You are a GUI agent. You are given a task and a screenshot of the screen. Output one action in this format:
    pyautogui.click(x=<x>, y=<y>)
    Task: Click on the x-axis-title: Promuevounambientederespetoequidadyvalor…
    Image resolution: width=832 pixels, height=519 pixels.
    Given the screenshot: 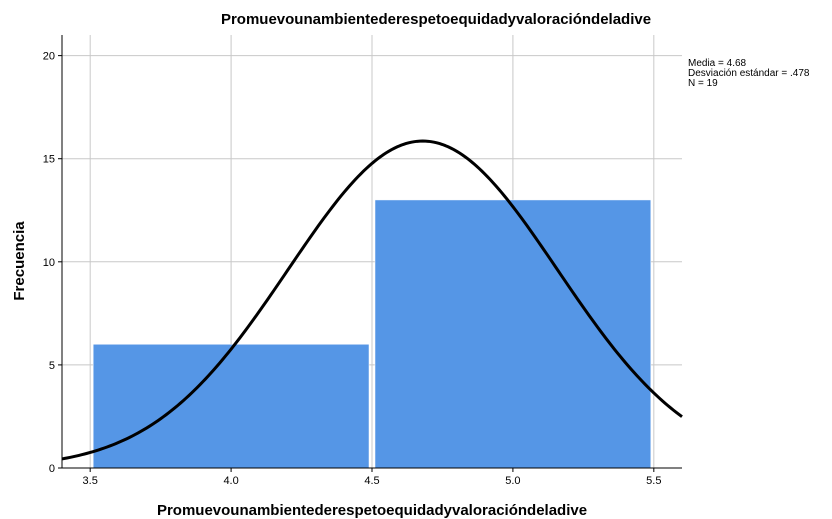 What is the action you would take?
    pyautogui.click(x=372, y=510)
    